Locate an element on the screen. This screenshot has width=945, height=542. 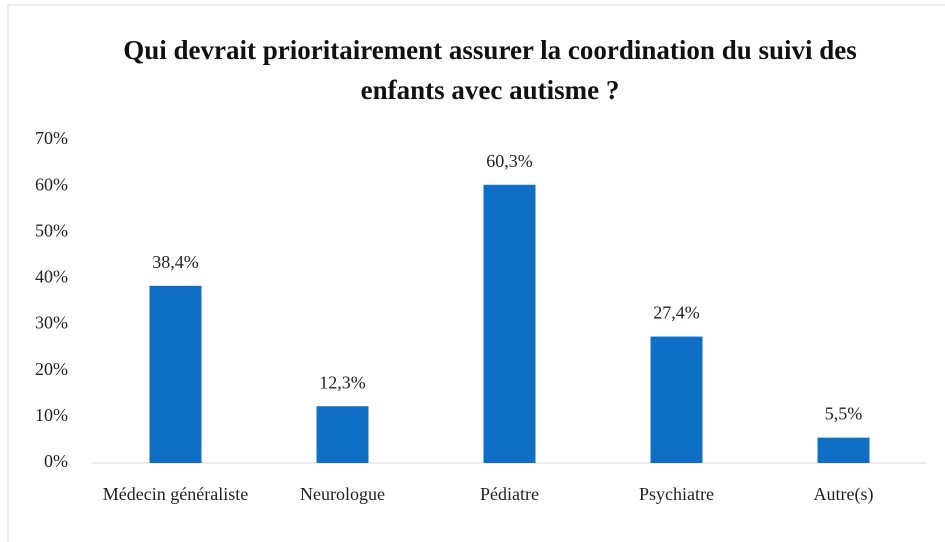
y-tick-label: 40% is located at coordinates (51, 277).